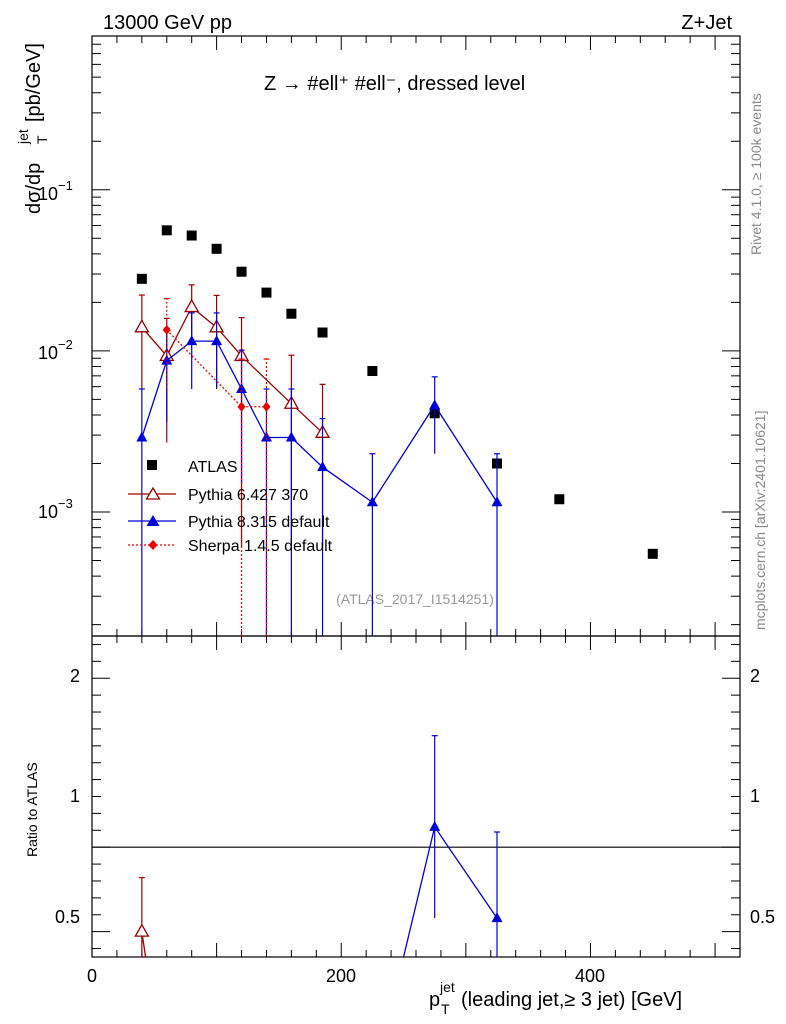 The width and height of the screenshot is (786, 1024). What do you see at coordinates (92, 976) in the screenshot?
I see `xtick-label-0: 0` at bounding box center [92, 976].